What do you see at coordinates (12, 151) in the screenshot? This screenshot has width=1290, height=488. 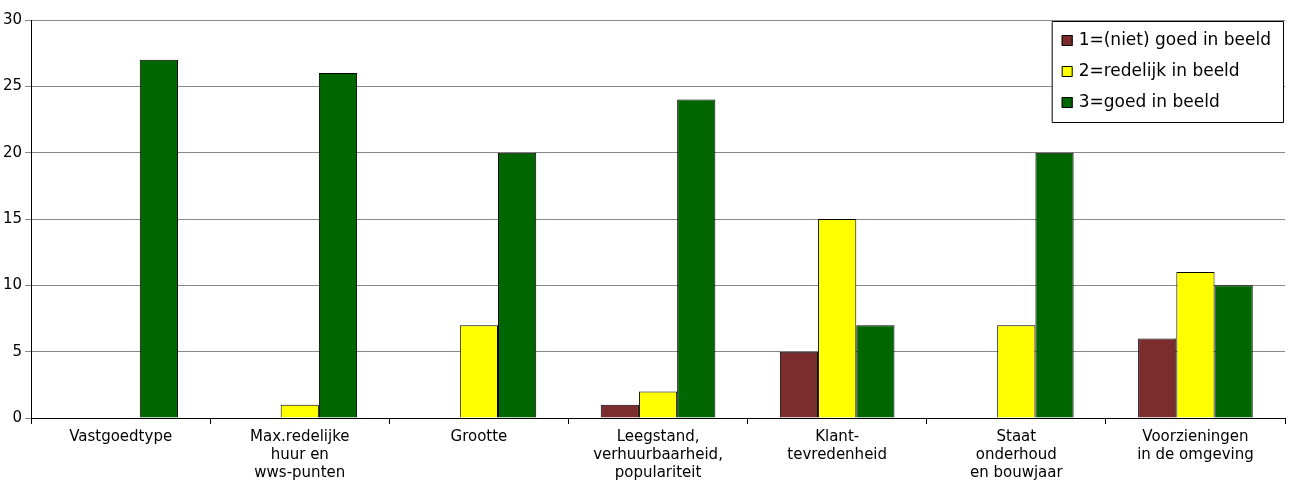 I see `y-tick-label: 20` at bounding box center [12, 151].